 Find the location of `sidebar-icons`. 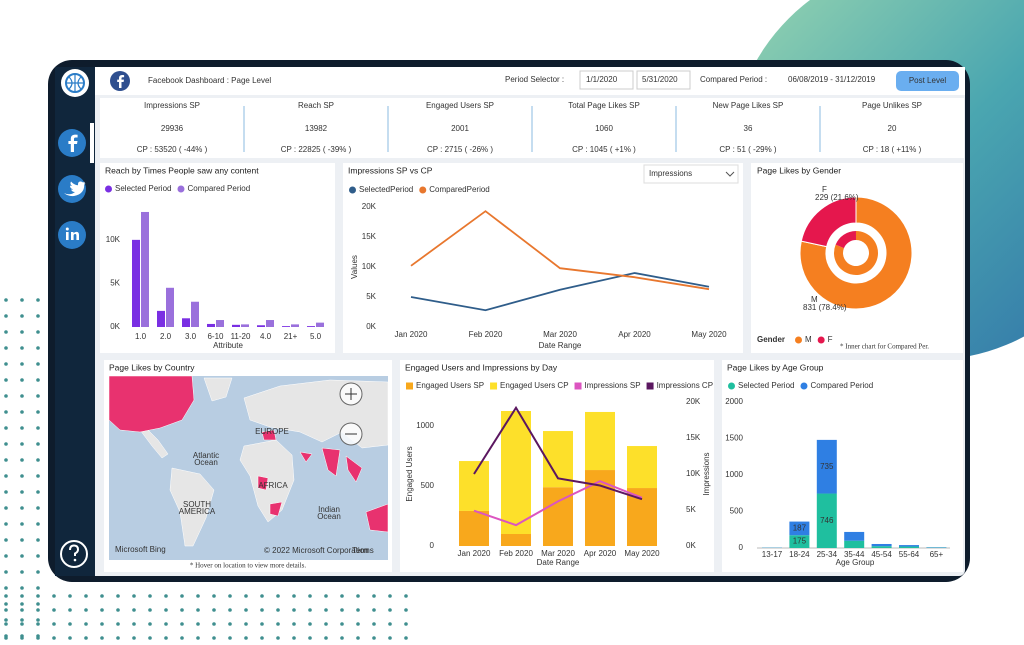

sidebar-icons is located at coordinates (76, 318).